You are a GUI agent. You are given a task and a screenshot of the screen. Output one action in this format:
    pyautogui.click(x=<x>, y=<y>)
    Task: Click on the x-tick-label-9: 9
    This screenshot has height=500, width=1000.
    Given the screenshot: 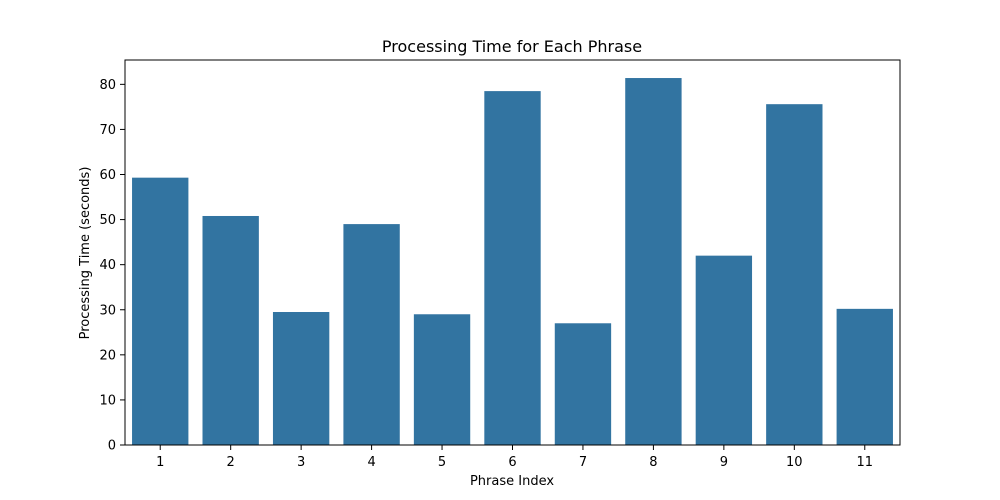 What is the action you would take?
    pyautogui.click(x=724, y=462)
    